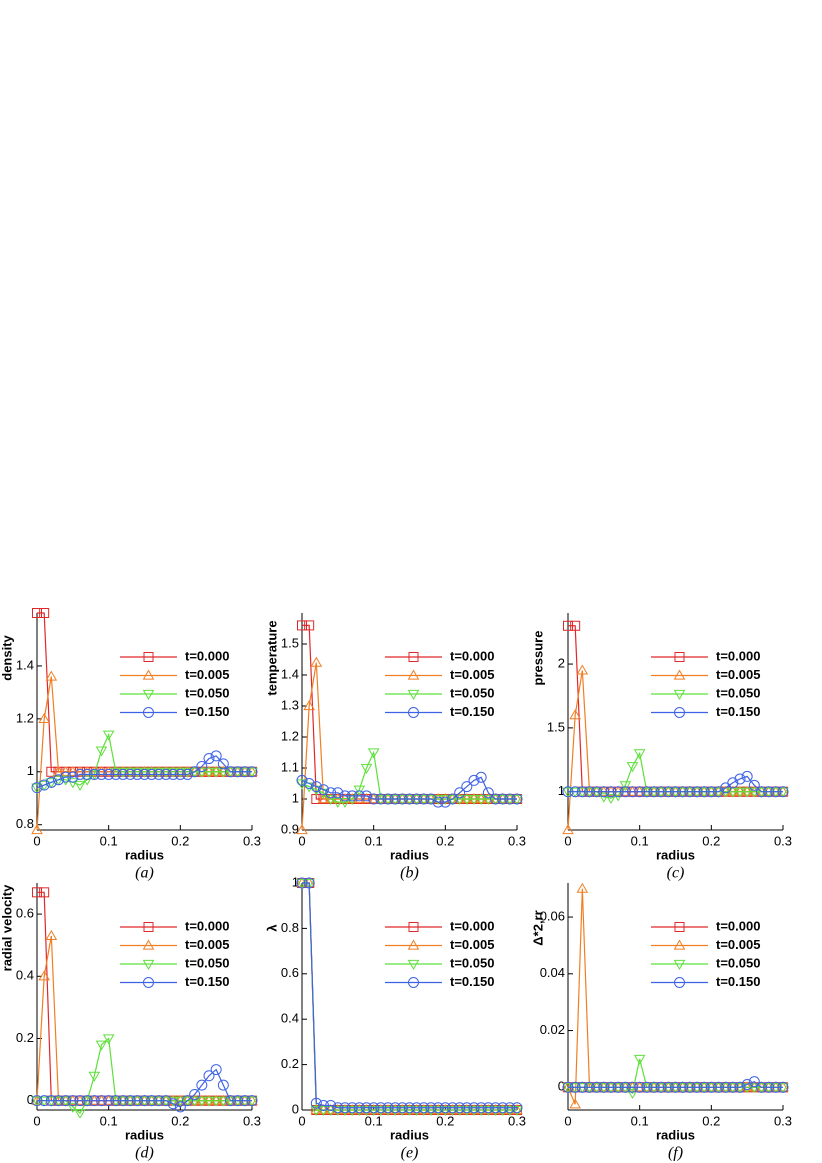 This screenshot has width=822, height=1163. Describe the element at coordinates (738, 674) in the screenshot. I see `legend-label: t=0.005` at that location.